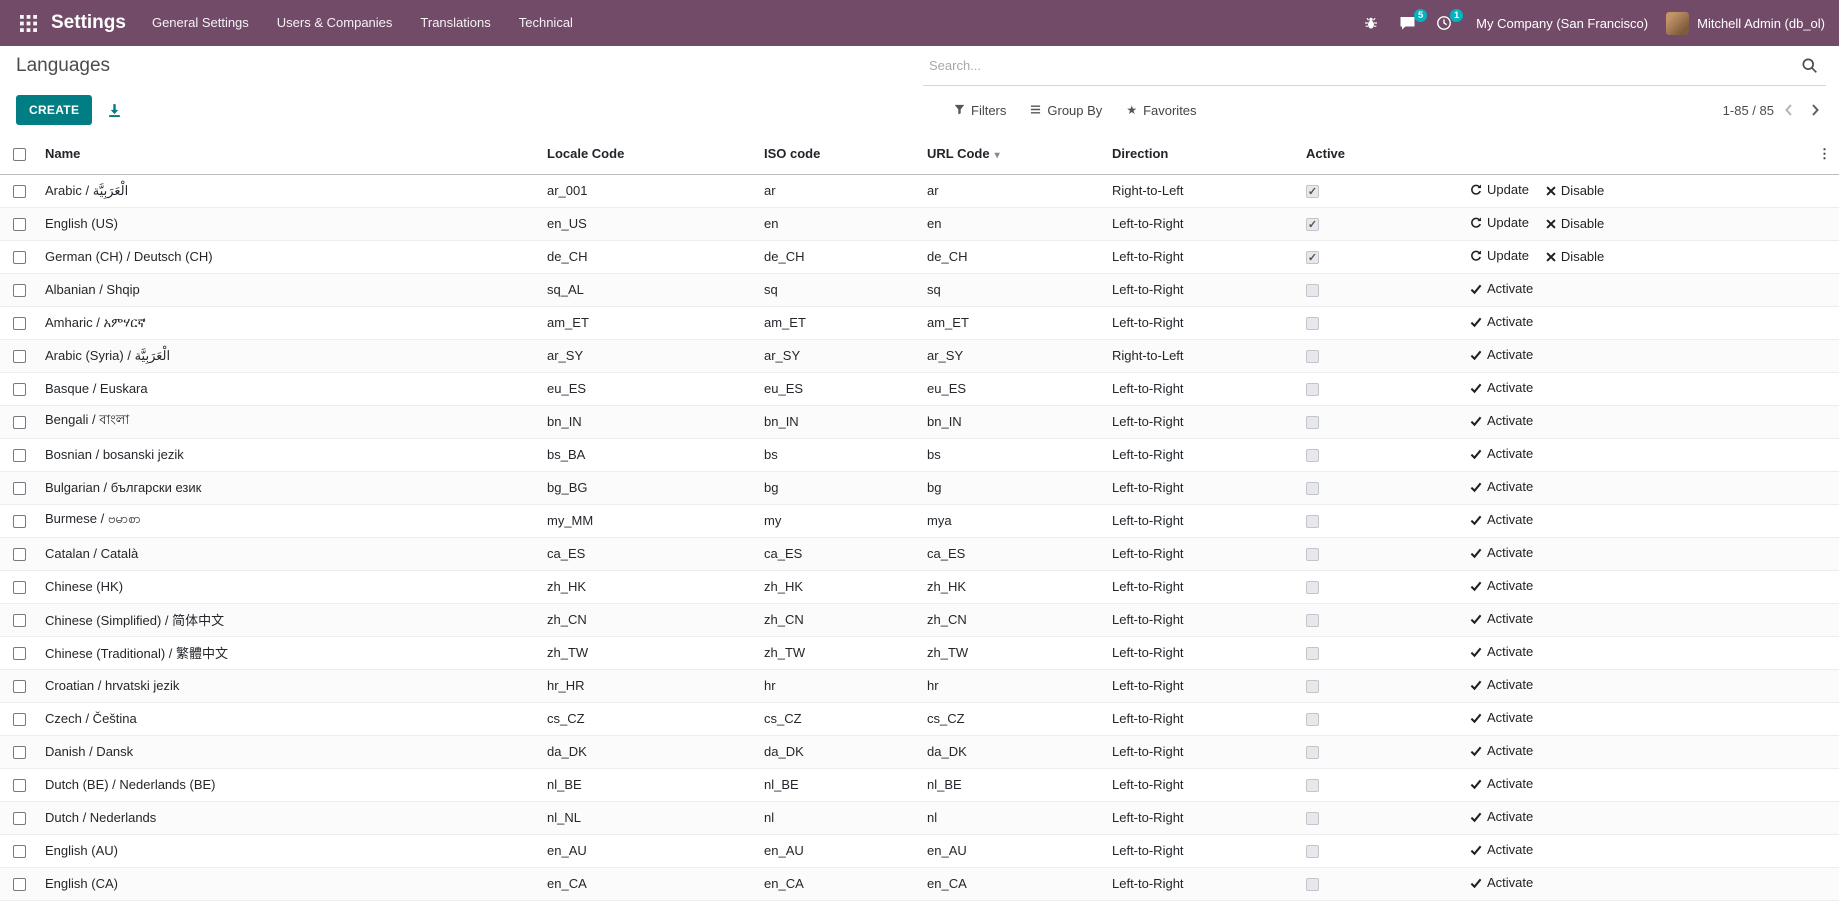 The image size is (1839, 914). I want to click on menu-translations: Translations, so click(455, 22).